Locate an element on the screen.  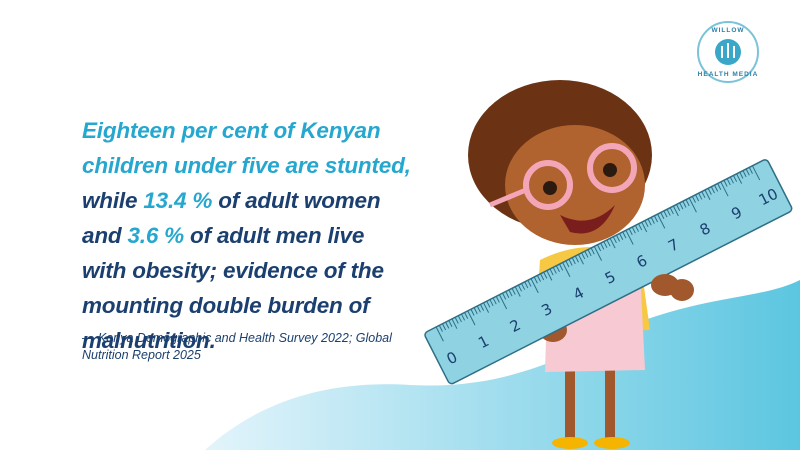
quote-line: and 3.6 % of adult men live is located at coordinates (246, 235).